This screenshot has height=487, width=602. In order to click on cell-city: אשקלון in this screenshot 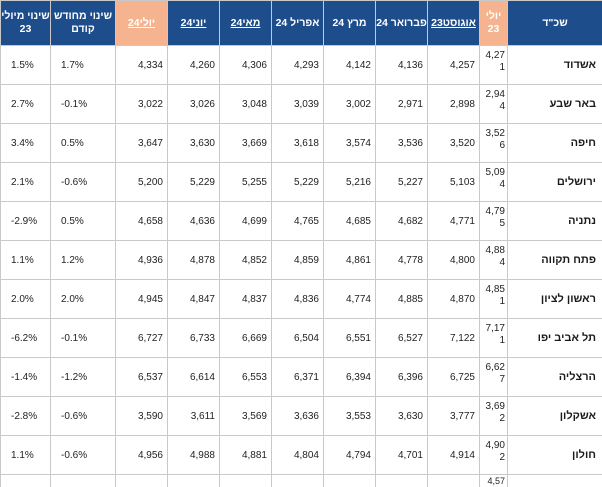, I will do `click(555, 416)`.